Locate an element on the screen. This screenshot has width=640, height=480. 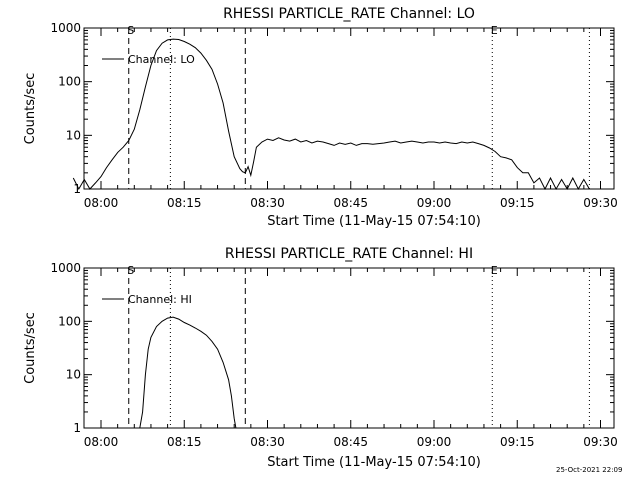
series-line is located at coordinates (188, 372).